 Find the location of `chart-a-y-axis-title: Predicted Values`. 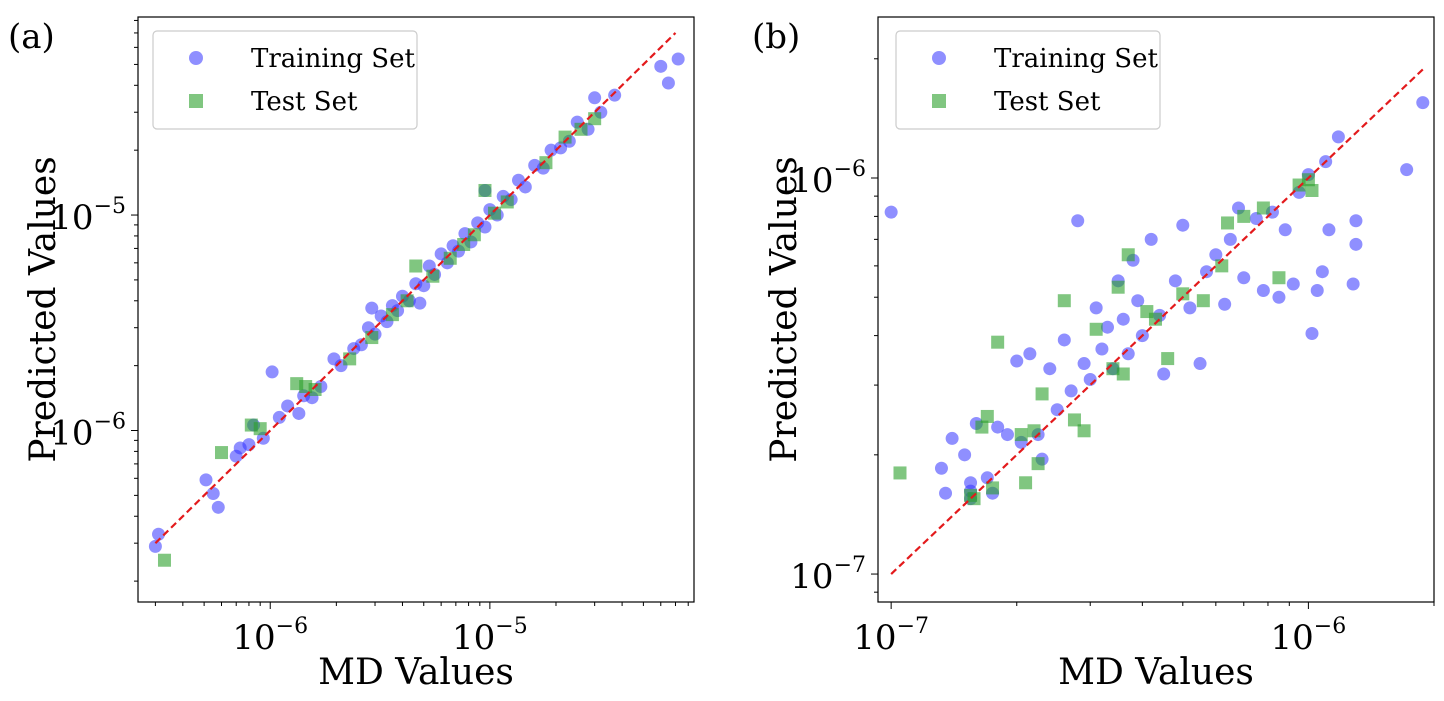

chart-a-y-axis-title: Predicted Values is located at coordinates (43, 309).